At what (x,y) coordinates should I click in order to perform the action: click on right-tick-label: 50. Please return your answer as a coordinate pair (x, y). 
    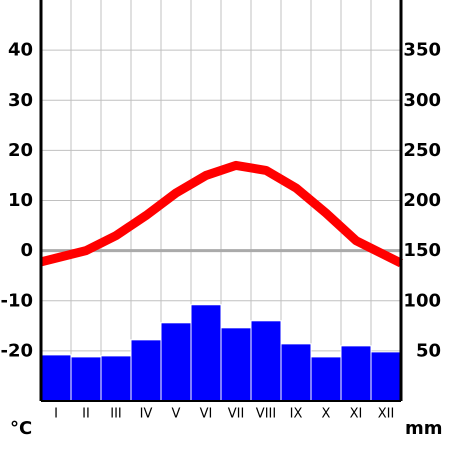
    Looking at the image, I should click on (428, 350).